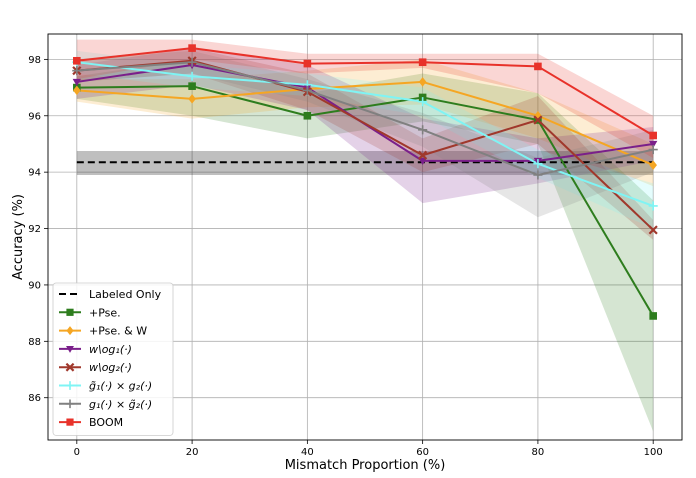 The width and height of the screenshot is (696, 478). What do you see at coordinates (34, 229) in the screenshot?
I see `y-tick-label: 92` at bounding box center [34, 229].